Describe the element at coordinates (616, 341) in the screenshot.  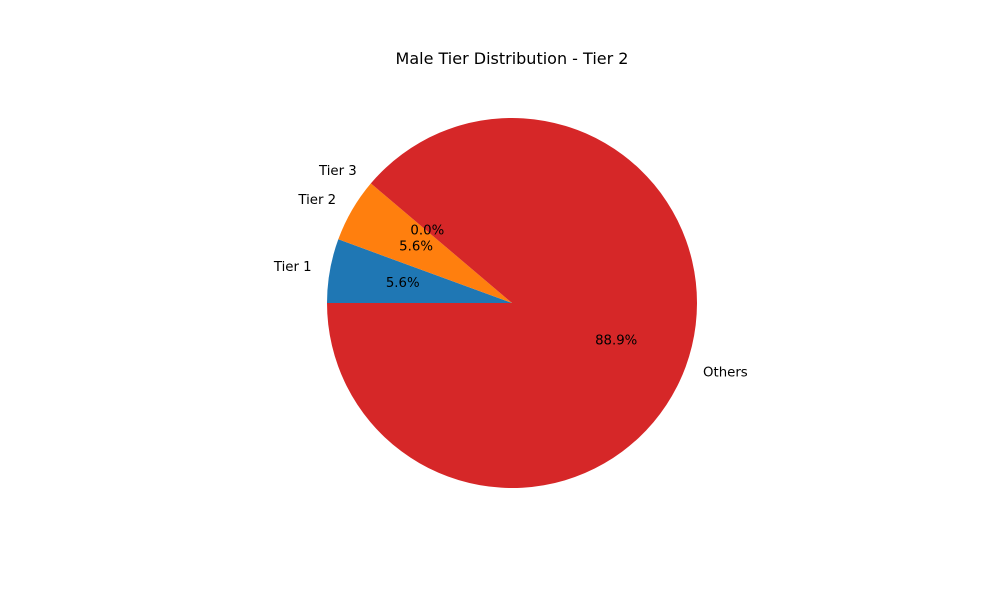
I see `slice-percent-others: 88.9%` at that location.